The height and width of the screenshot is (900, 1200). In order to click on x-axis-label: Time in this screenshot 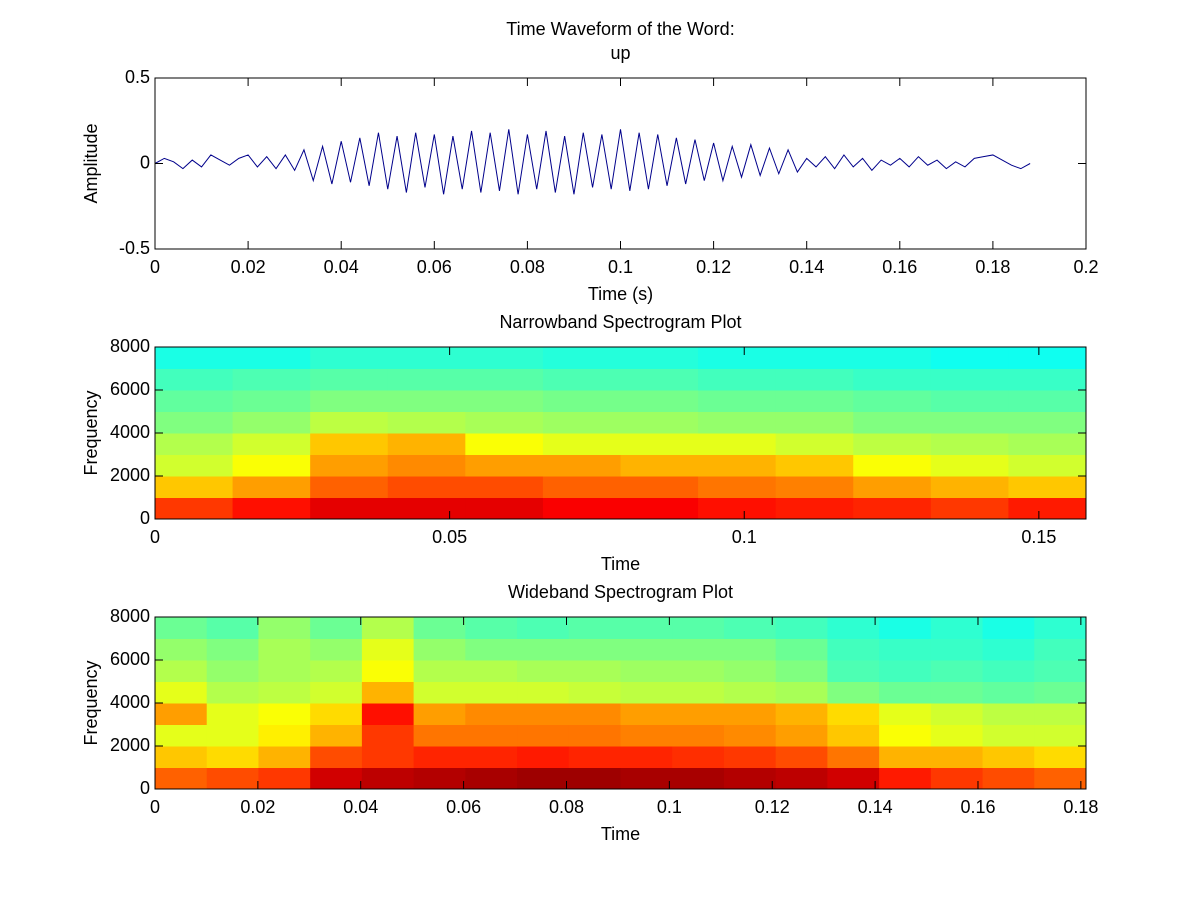, I will do `click(620, 834)`.